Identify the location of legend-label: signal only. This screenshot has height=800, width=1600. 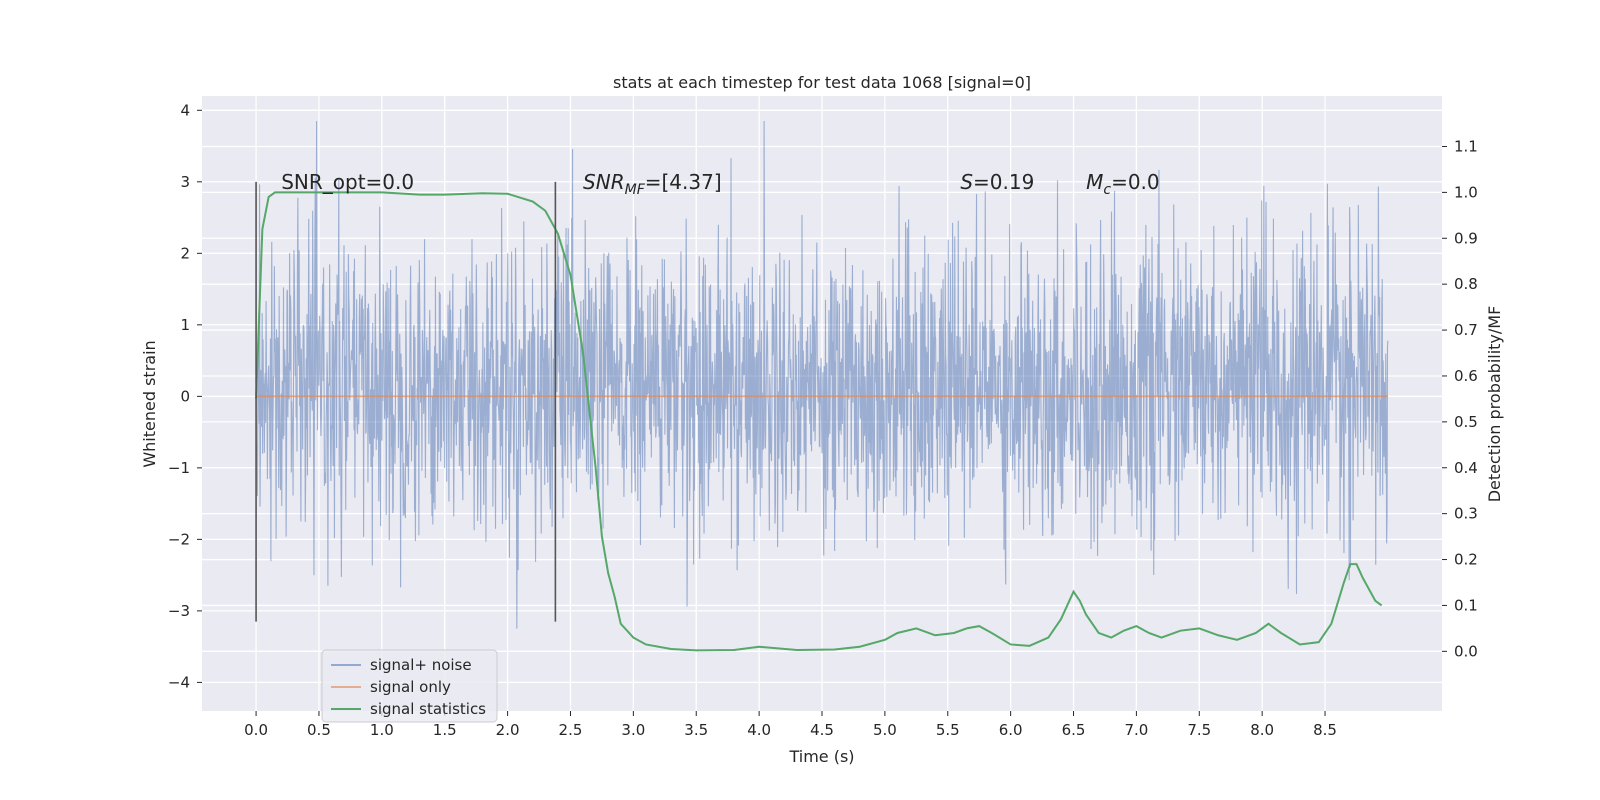
(410, 687).